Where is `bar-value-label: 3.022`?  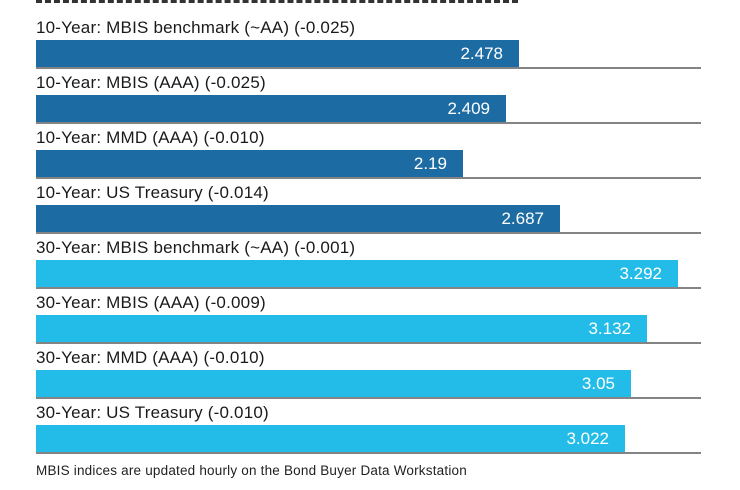
bar-value-label: 3.022 is located at coordinates (587, 438).